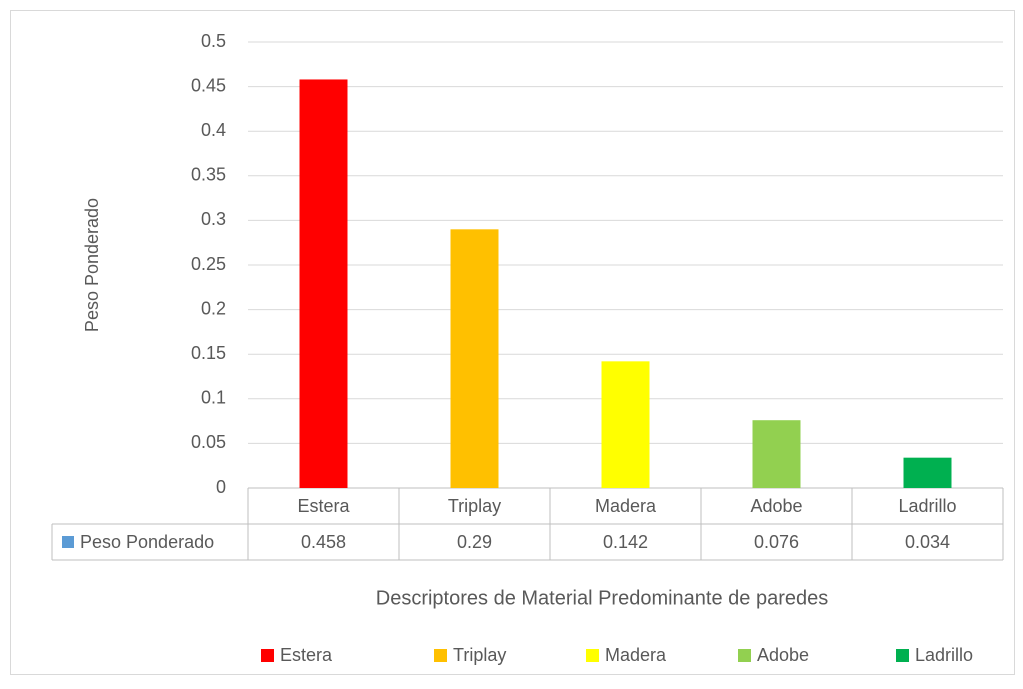  Describe the element at coordinates (306, 655) in the screenshot. I see `legend-label: Estera` at that location.